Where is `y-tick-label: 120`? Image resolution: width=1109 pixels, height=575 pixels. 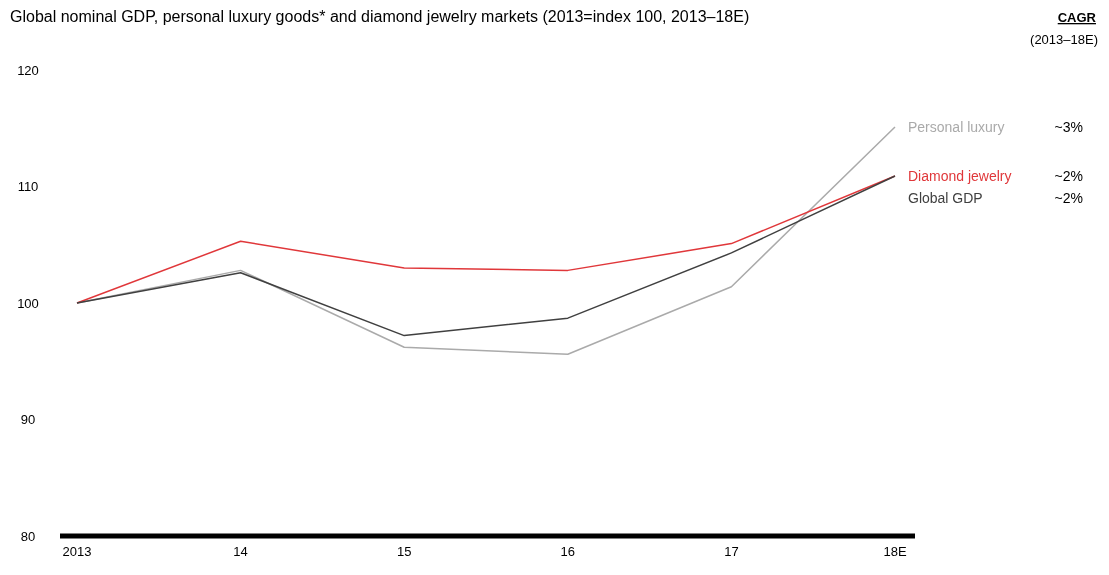
y-tick-label: 120 is located at coordinates (28, 70).